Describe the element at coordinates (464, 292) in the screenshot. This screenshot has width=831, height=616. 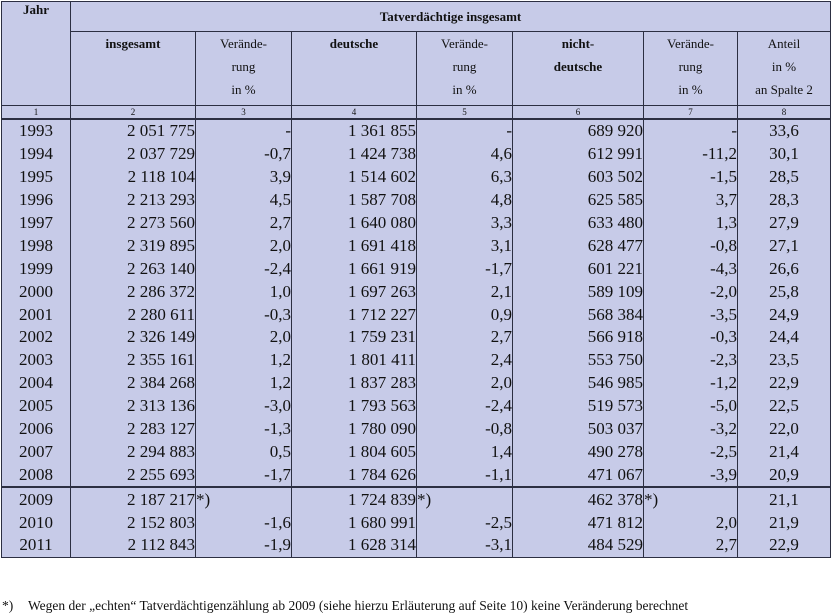
I see `cell-veraenderung-deutsche: 2,1` at that location.